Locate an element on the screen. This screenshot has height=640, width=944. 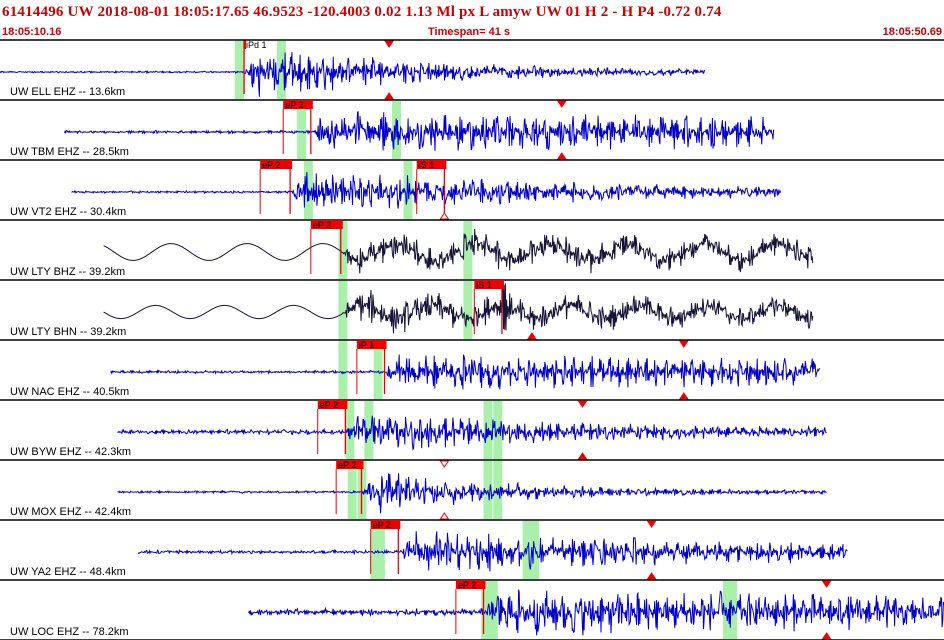
trace-4: eP 2 UW LTY BHZ -- 39.2km is located at coordinates (472, 250).